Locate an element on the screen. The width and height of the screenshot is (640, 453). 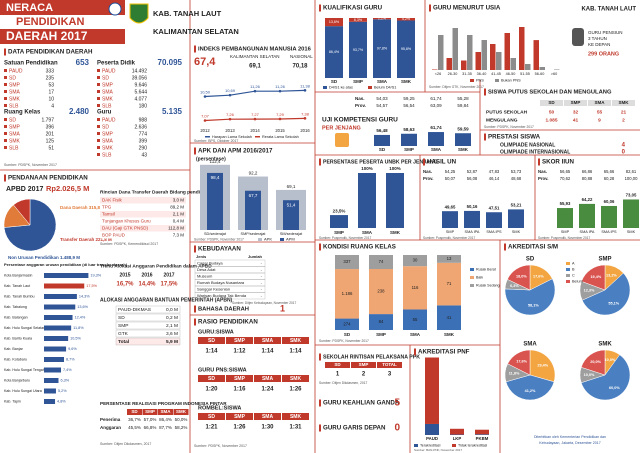
label: 3 TAHUN is located at coordinates (597, 38).